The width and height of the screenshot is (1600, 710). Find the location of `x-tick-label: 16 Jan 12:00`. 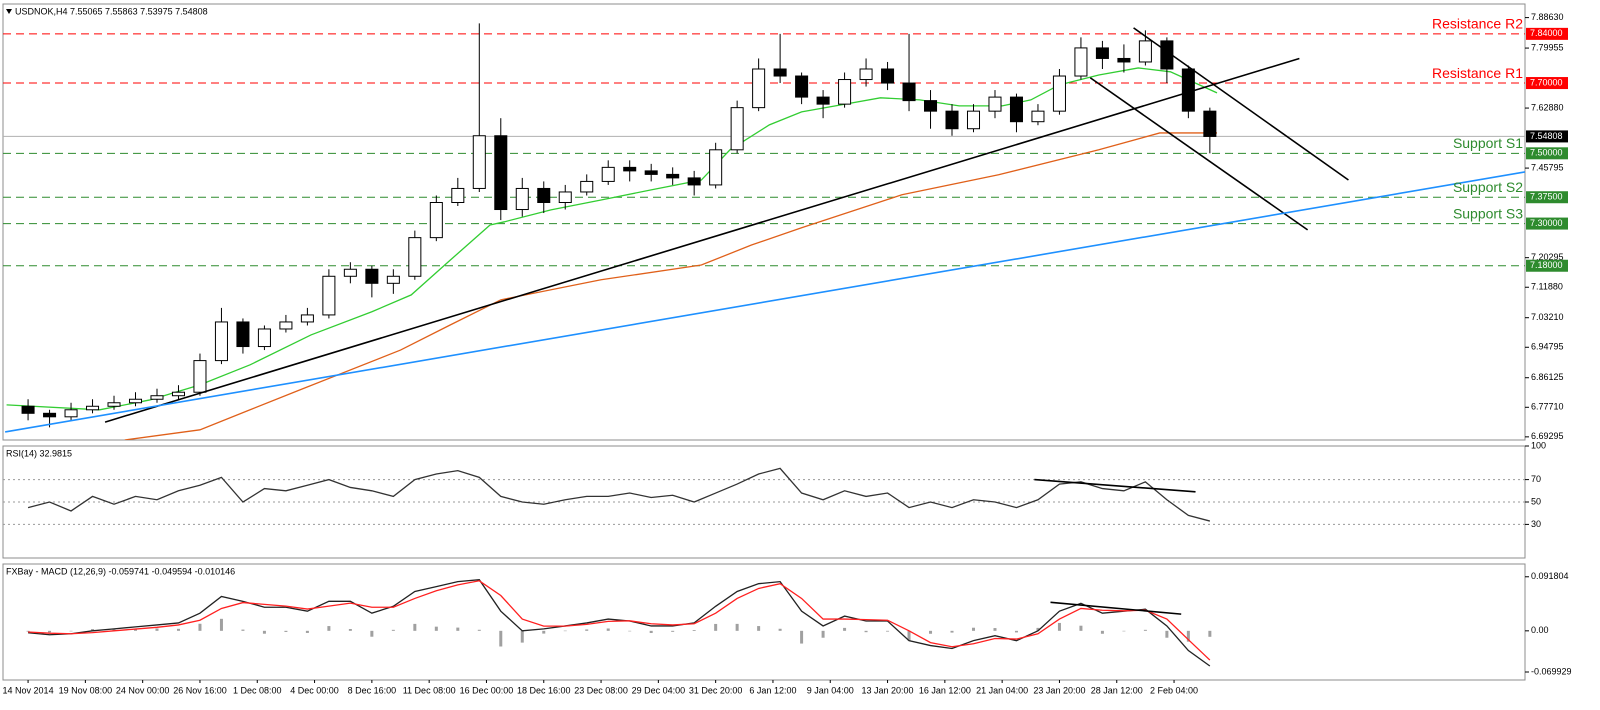

x-tick-label: 16 Jan 12:00 is located at coordinates (945, 690).